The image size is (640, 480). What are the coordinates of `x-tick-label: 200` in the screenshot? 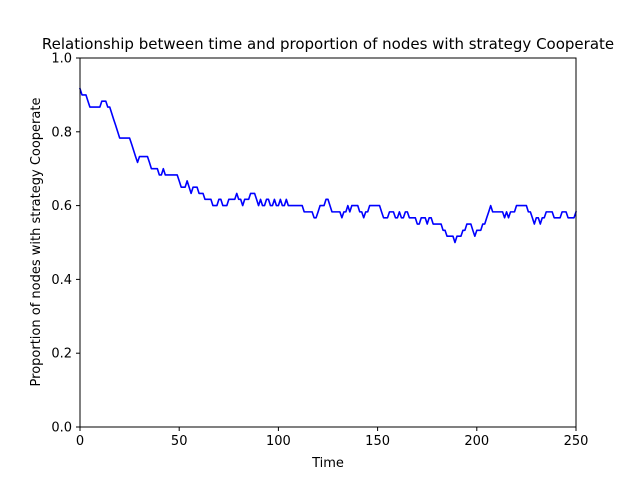 It's located at (476, 441).